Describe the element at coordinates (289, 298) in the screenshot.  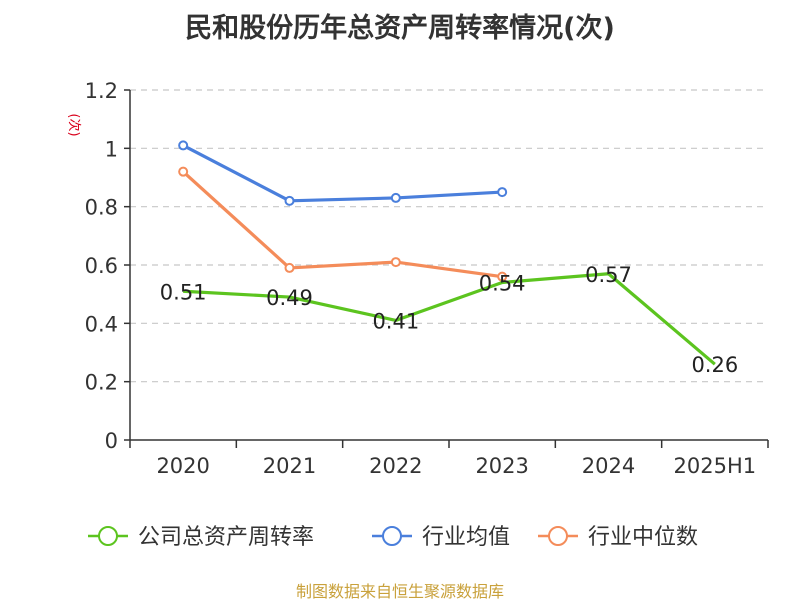
I see `data-label: 0.49` at that location.